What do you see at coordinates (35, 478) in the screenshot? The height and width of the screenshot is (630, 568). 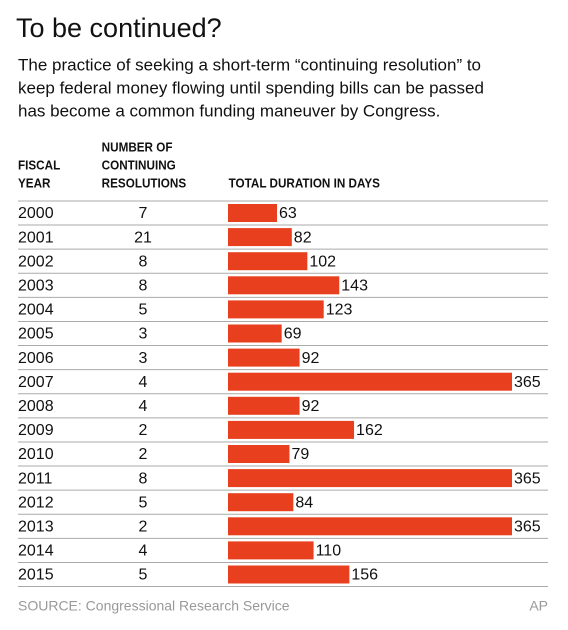 I see `year-label: 2011` at bounding box center [35, 478].